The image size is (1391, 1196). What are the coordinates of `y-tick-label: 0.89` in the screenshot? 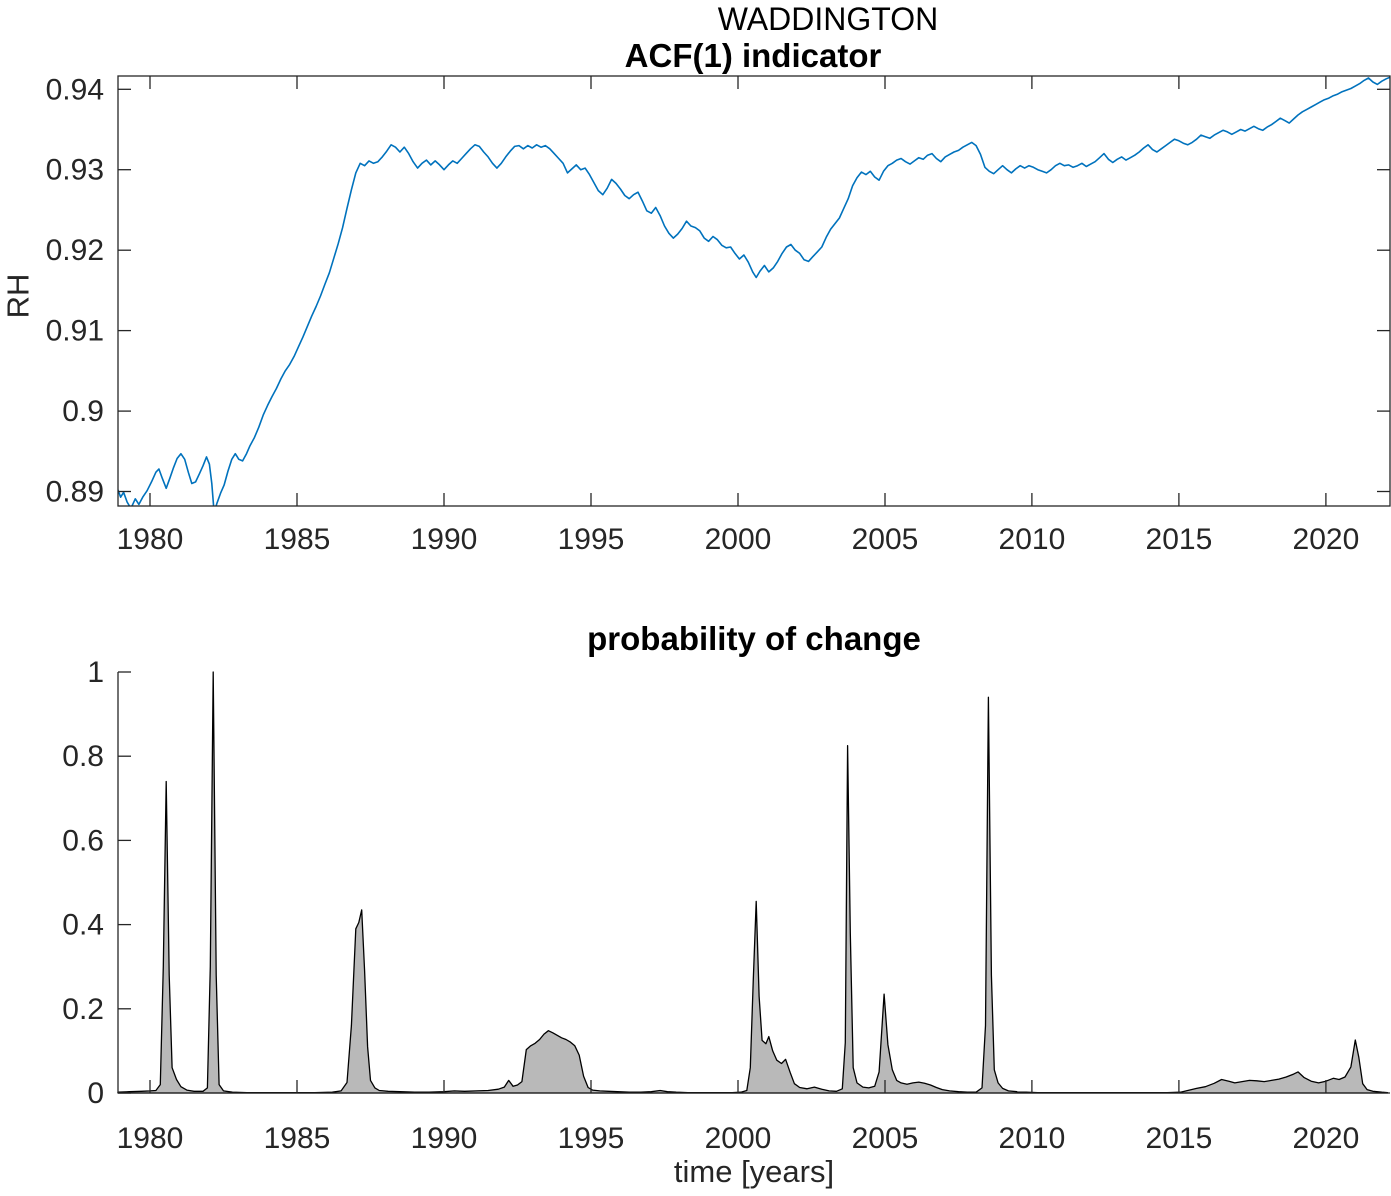 It's located at (75, 492).